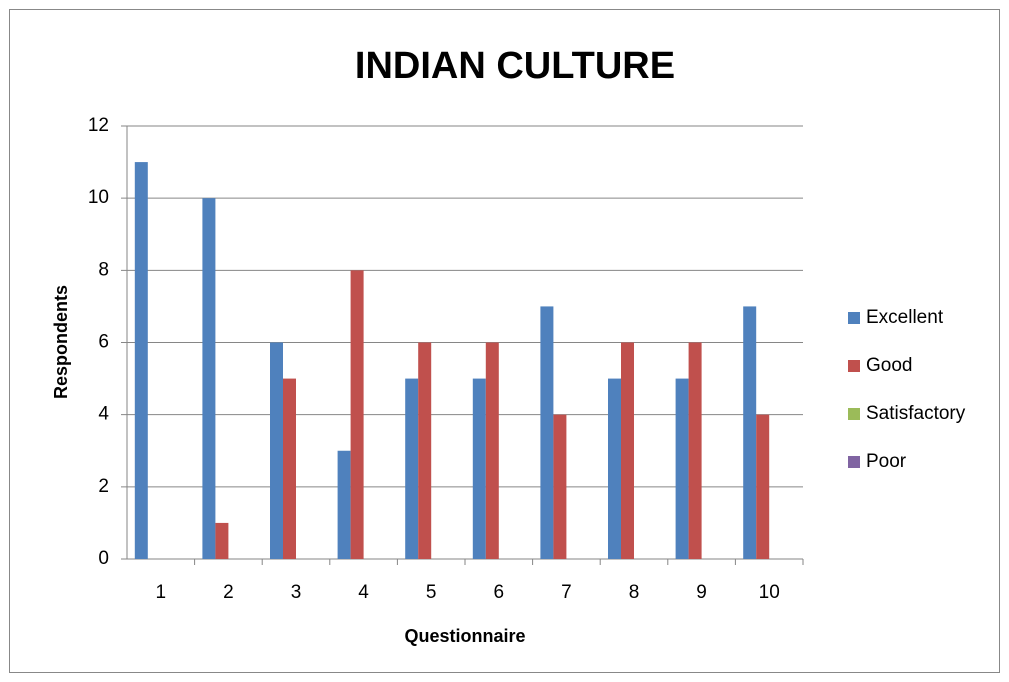 The image size is (1009, 682). I want to click on y-tick-label: 6, so click(103, 342).